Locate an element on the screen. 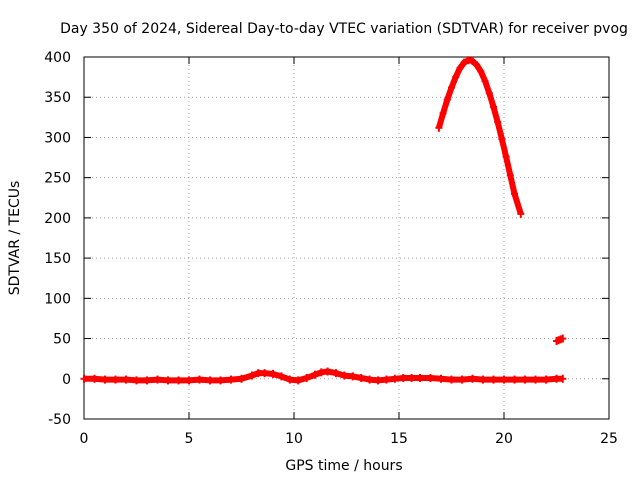 Image resolution: width=640 pixels, height=480 pixels. x-tick-label: 5 is located at coordinates (189, 439).